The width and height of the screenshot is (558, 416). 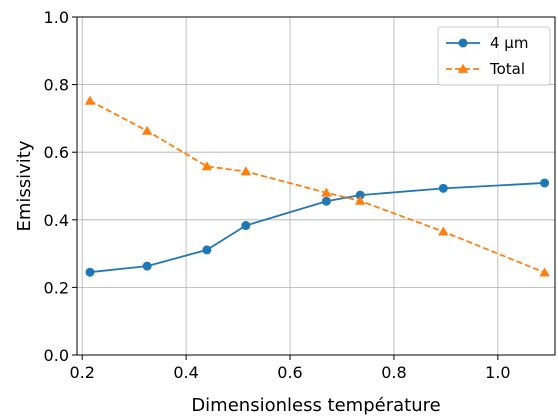 What do you see at coordinates (185, 372) in the screenshot?
I see `x-tick-label: 0.4` at bounding box center [185, 372].